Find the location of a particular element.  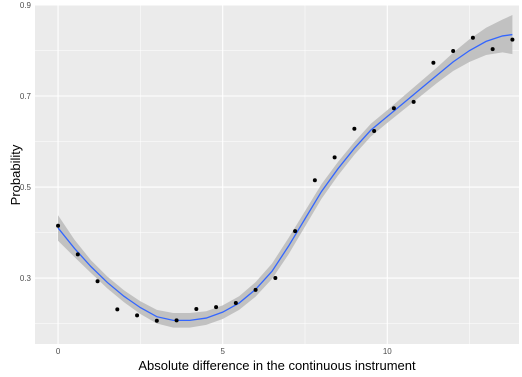

y-axis-title: Probability is located at coordinates (15, 174).